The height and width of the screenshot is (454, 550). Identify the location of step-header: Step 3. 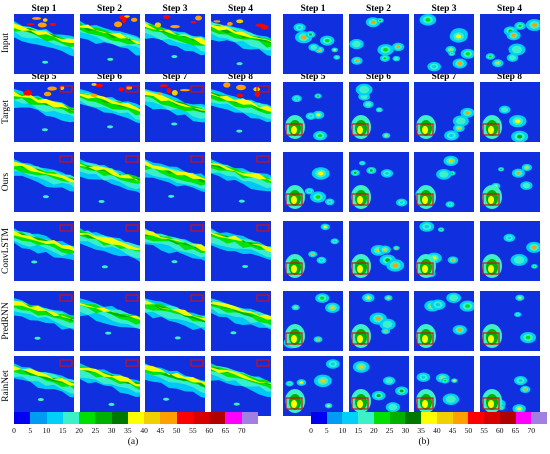
(444, 9).